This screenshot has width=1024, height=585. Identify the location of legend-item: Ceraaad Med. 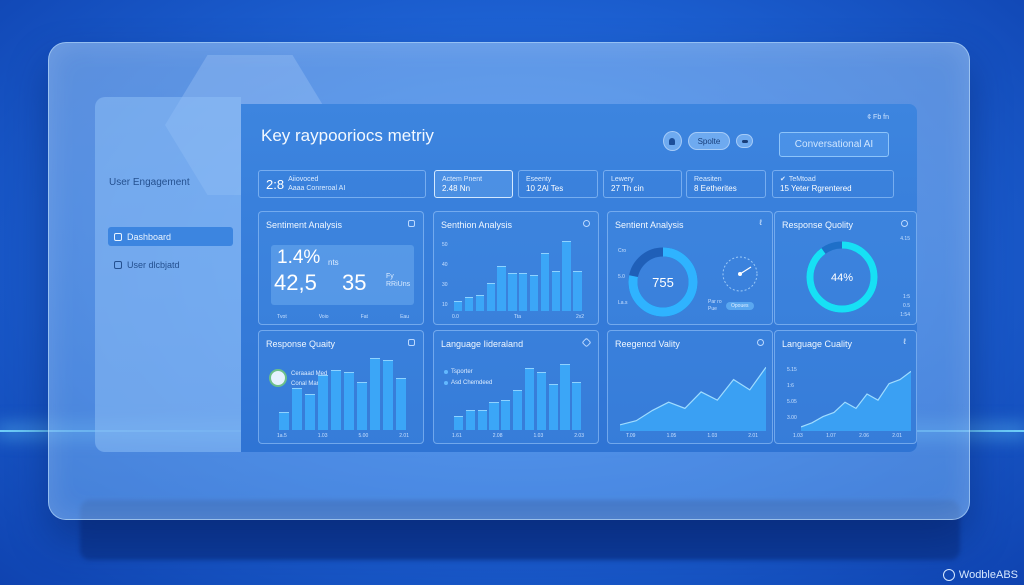
(309, 374).